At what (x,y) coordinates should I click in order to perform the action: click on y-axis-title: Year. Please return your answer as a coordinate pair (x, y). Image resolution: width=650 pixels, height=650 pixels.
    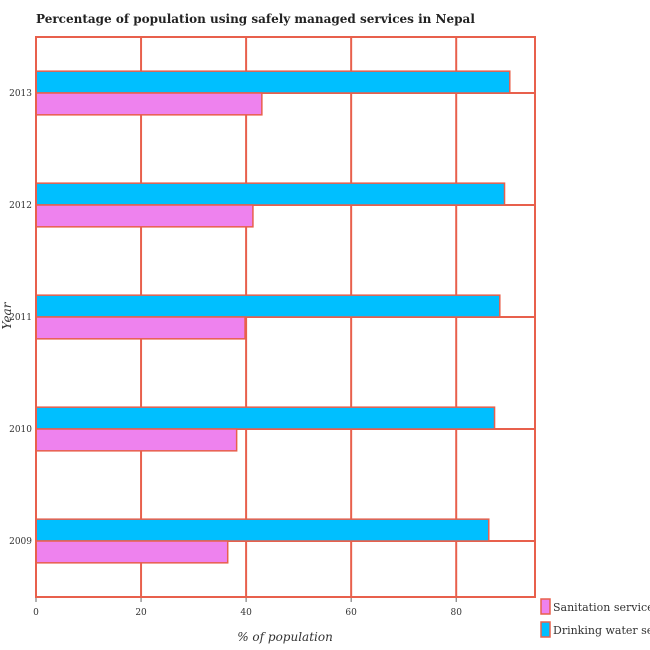
    Looking at the image, I should click on (7, 315).